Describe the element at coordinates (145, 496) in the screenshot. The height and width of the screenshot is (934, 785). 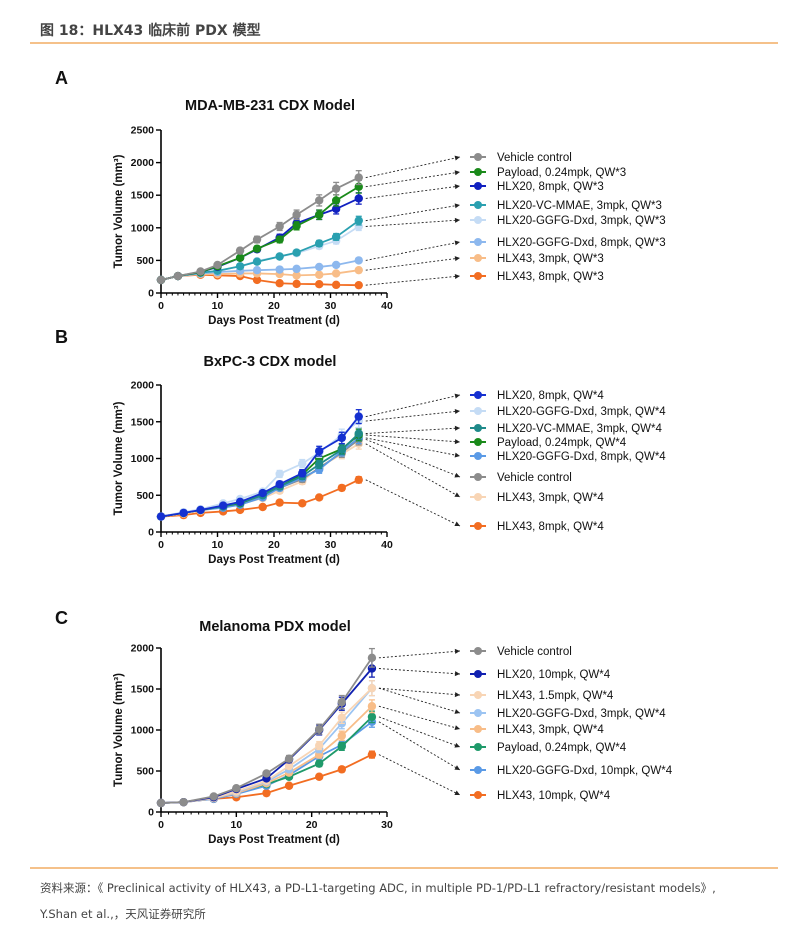
I see `y-tick-label: 500` at that location.